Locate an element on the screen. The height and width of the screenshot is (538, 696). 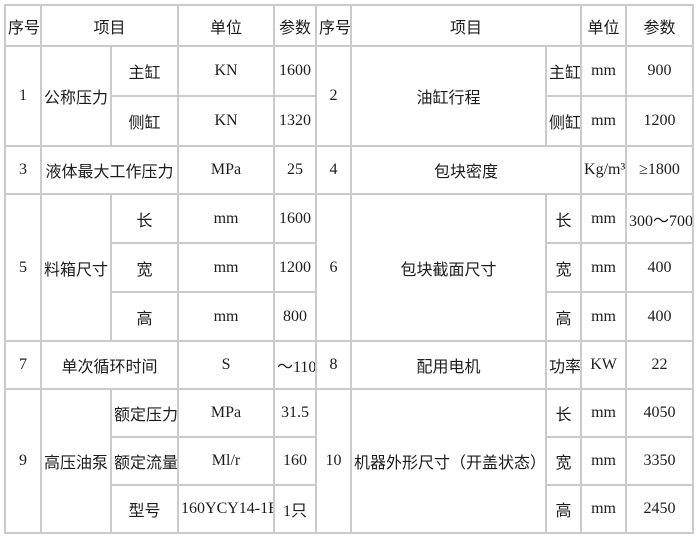
table-row: 额定流量 Ml/r 160 宽 mm 3350 is located at coordinates (350, 461).